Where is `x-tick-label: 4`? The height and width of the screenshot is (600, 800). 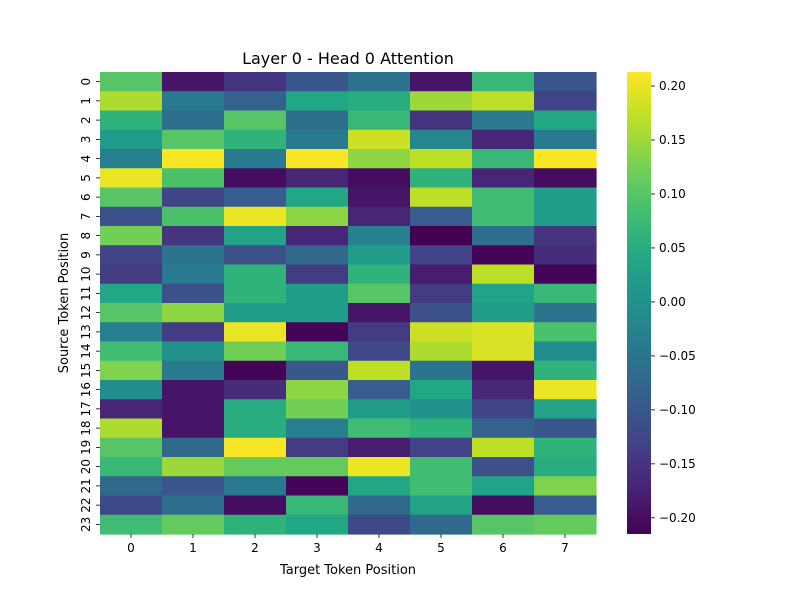 x-tick-label: 4 is located at coordinates (379, 548).